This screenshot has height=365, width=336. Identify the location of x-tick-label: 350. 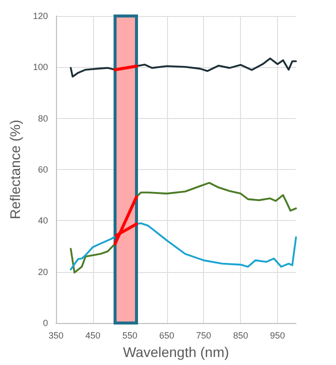
(56, 335).